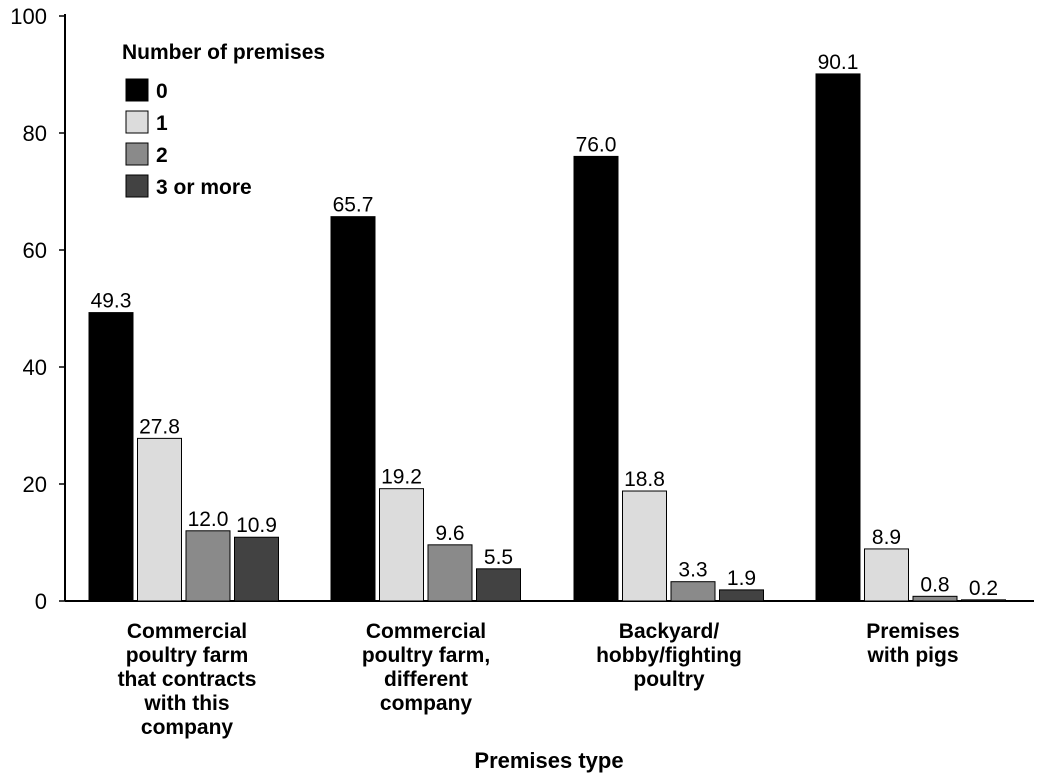 The image size is (1037, 776). Describe the element at coordinates (934, 584) in the screenshot. I see `data-label: 0.8` at that location.